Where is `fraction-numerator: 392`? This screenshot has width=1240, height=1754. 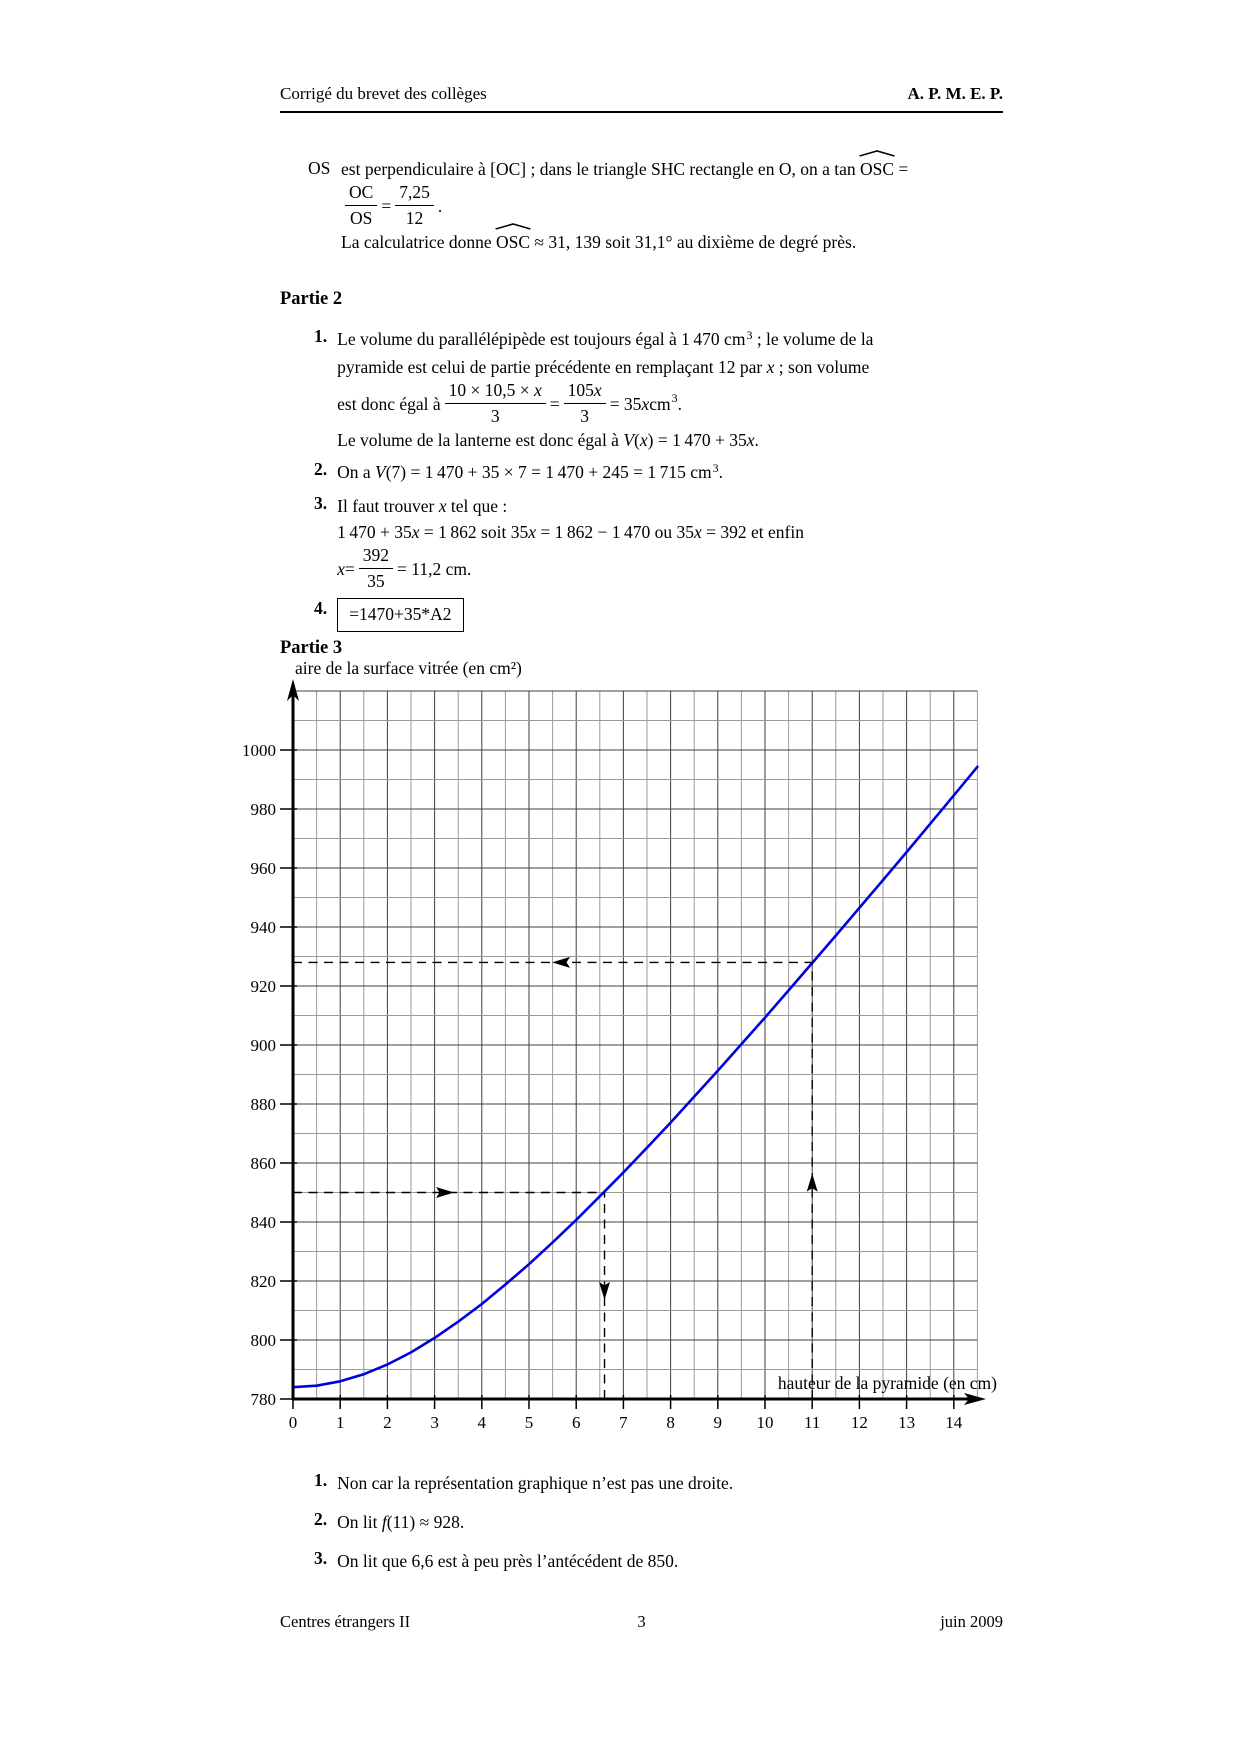 fraction-numerator: 392 is located at coordinates (376, 557).